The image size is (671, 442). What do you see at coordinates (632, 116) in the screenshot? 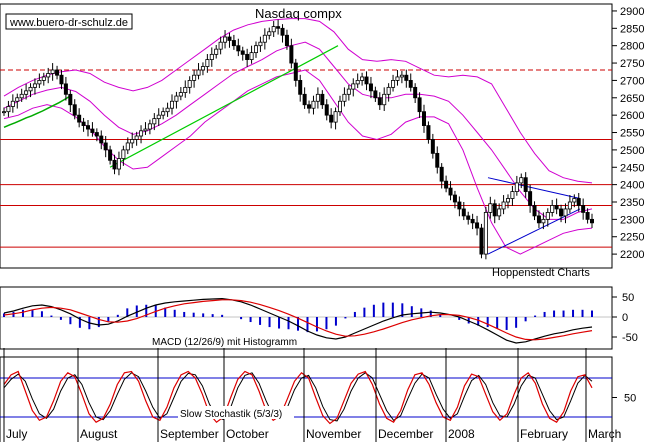
I see `price-y-tick-label: 2600` at bounding box center [632, 116].